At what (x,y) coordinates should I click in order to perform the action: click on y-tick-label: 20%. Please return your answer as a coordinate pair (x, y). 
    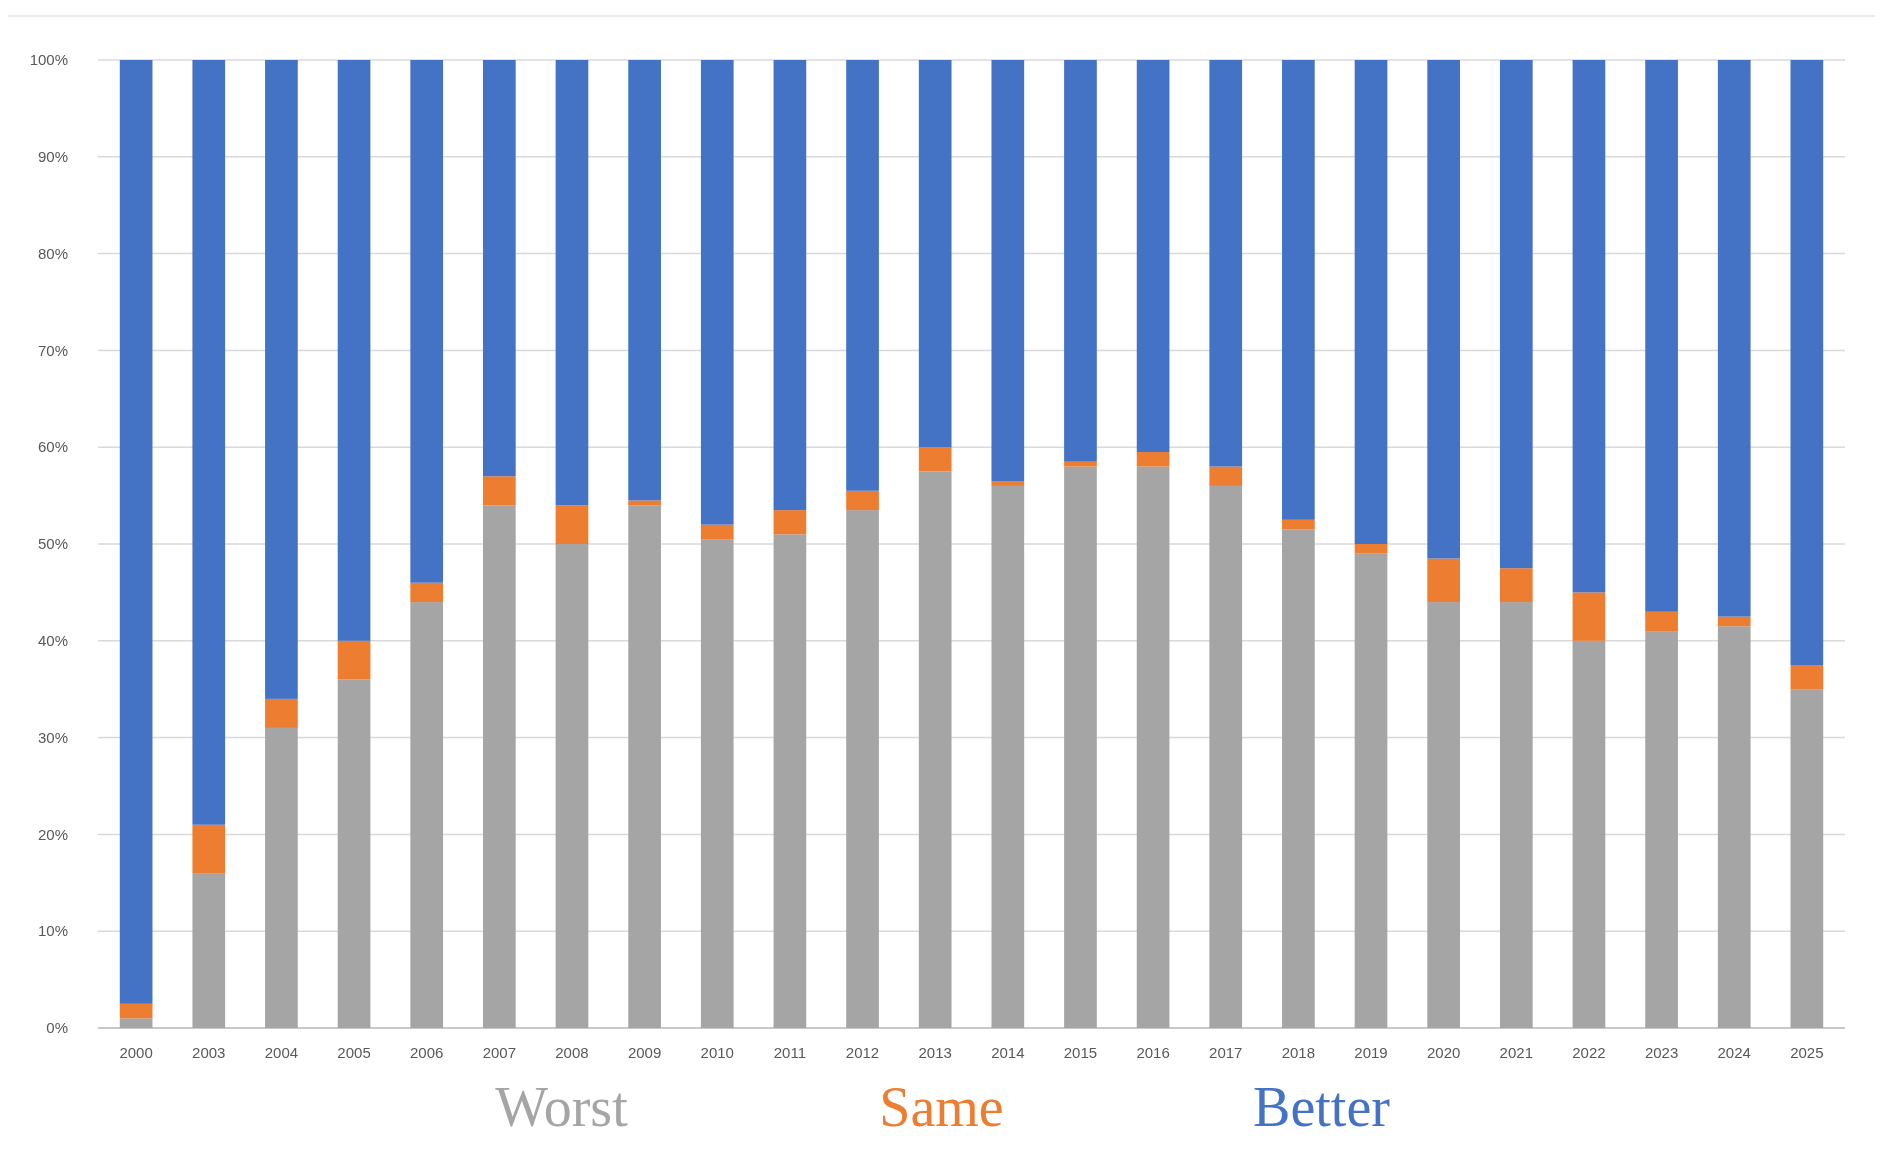
    Looking at the image, I should click on (52, 834).